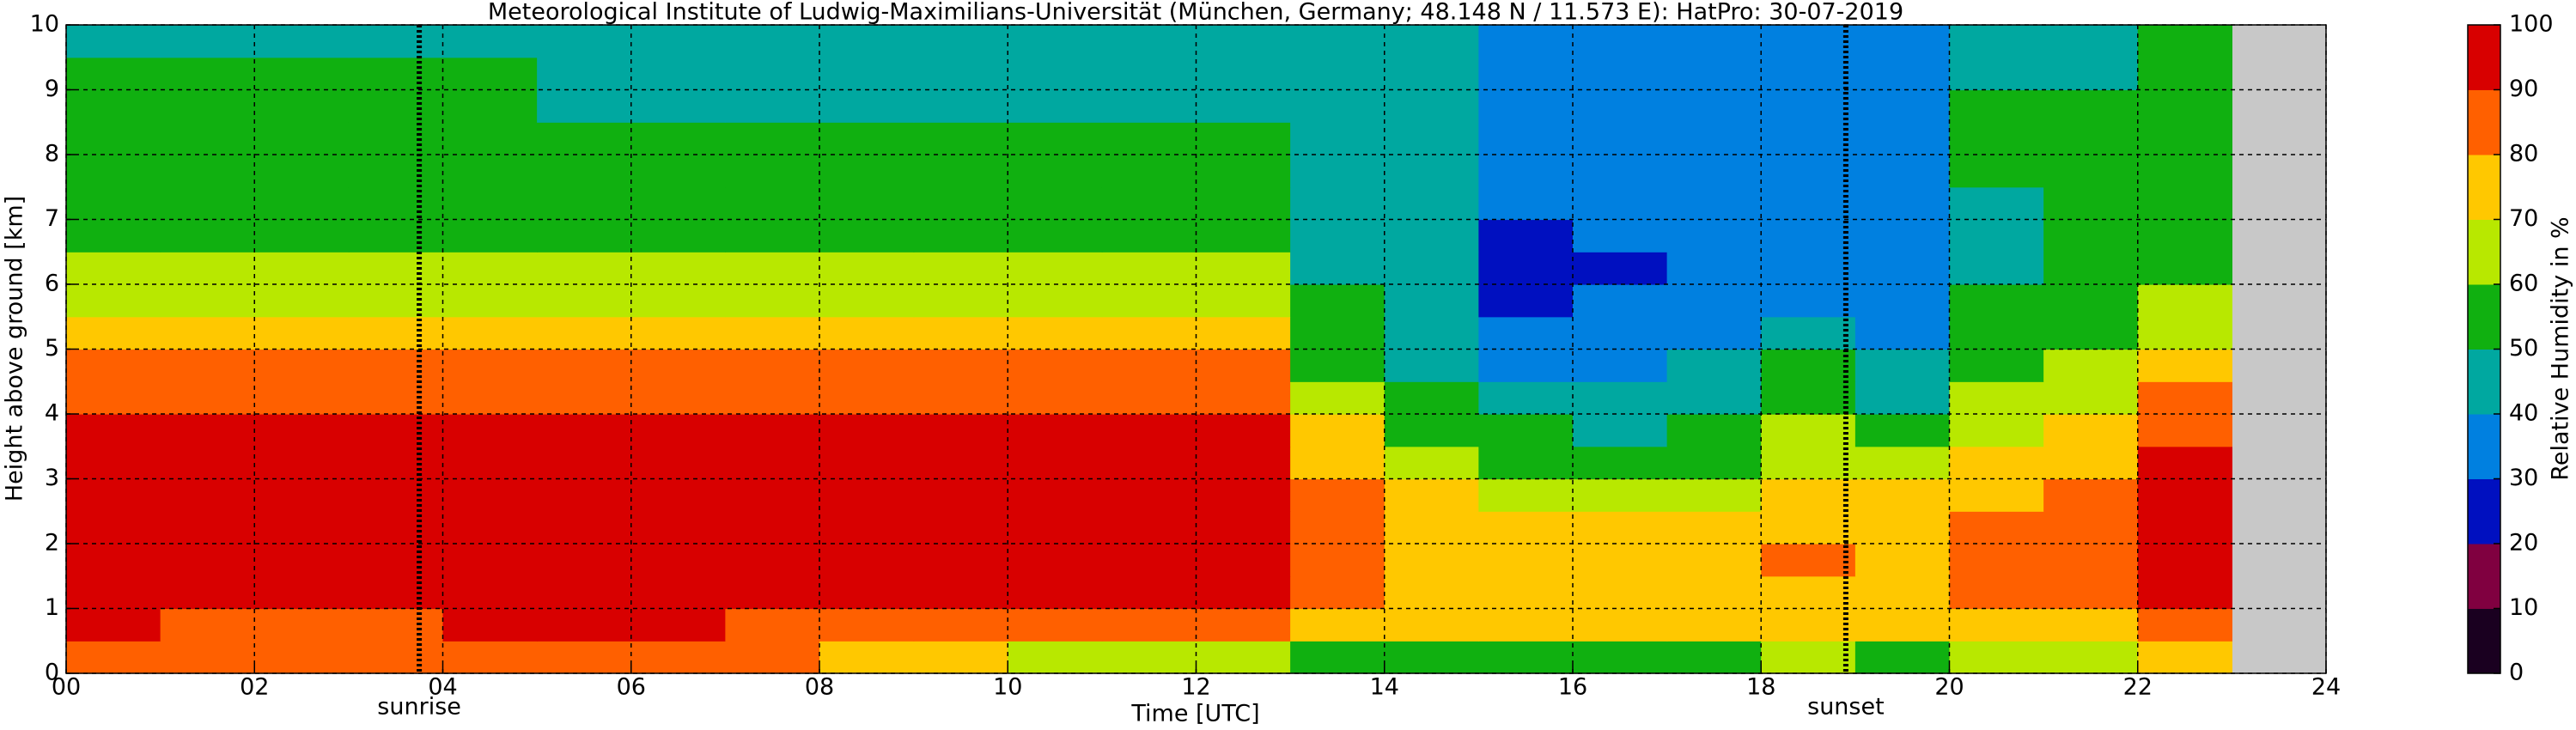 The height and width of the screenshot is (730, 2576). What do you see at coordinates (1760, 687) in the screenshot?
I see `x-tick-label: 18` at bounding box center [1760, 687].